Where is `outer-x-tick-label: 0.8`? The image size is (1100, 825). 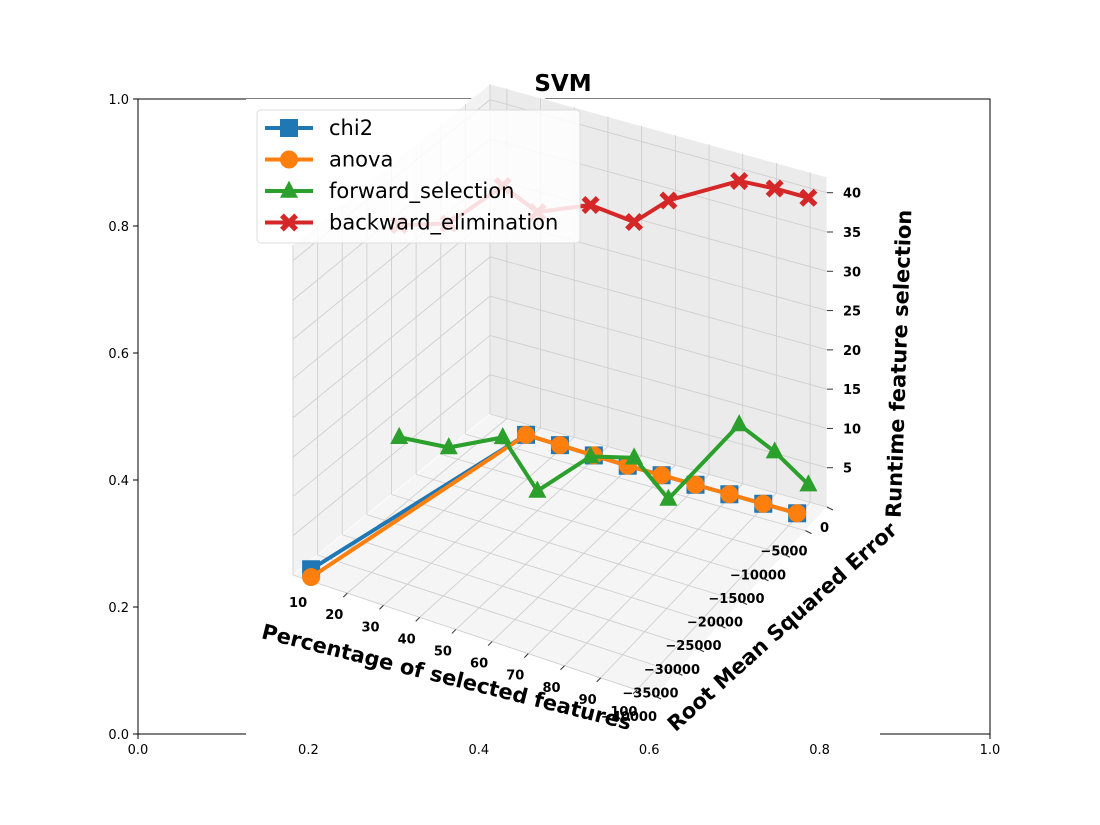 outer-x-tick-label: 0.8 is located at coordinates (819, 750).